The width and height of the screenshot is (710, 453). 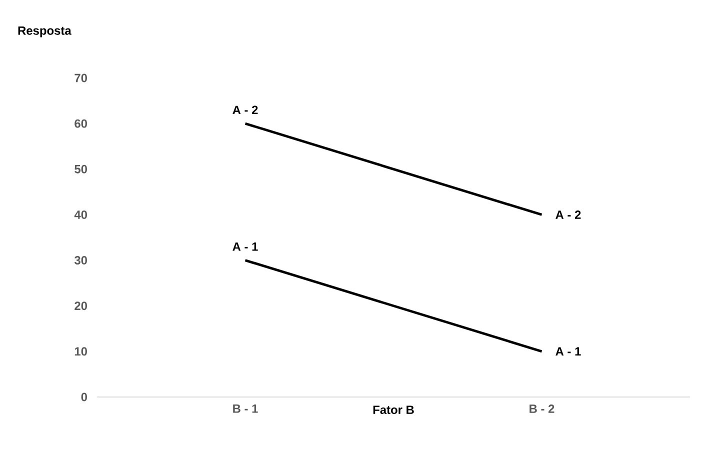 What do you see at coordinates (80, 78) in the screenshot?
I see `y-tick-label: 70` at bounding box center [80, 78].